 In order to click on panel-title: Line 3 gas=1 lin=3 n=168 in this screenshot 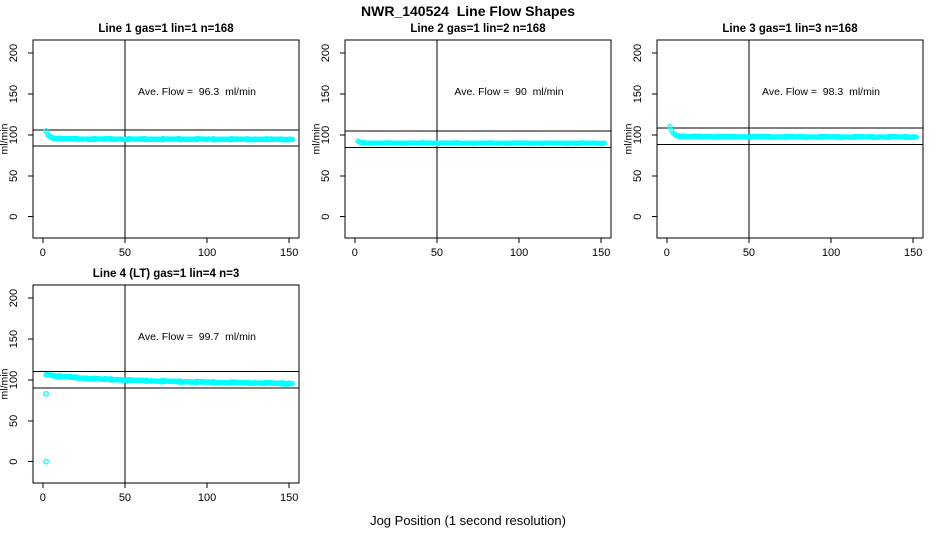, I will do `click(790, 29)`.